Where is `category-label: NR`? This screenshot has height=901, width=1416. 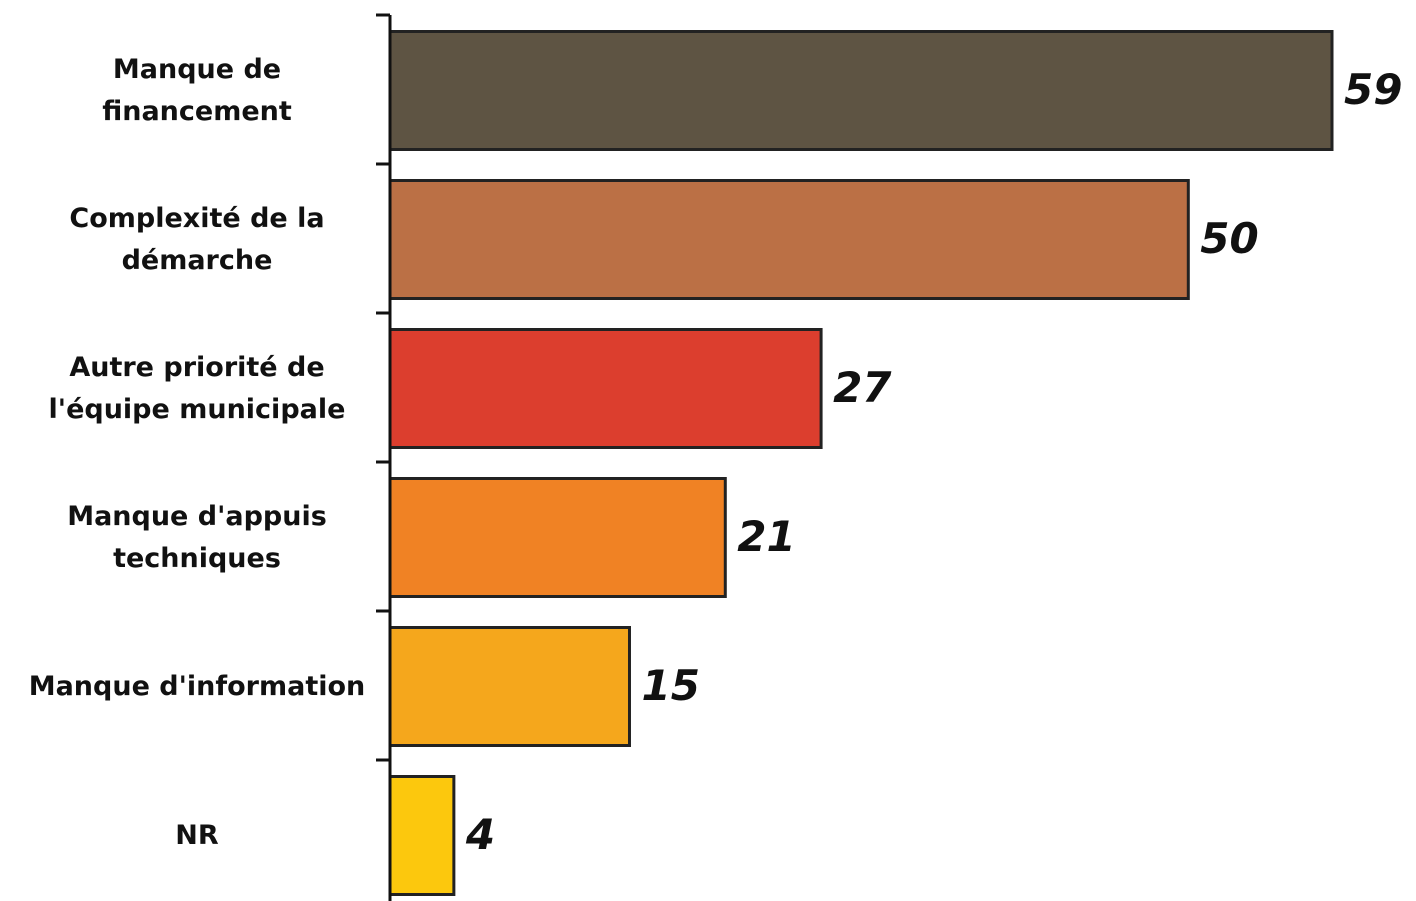
category-label: NR is located at coordinates (197, 835).